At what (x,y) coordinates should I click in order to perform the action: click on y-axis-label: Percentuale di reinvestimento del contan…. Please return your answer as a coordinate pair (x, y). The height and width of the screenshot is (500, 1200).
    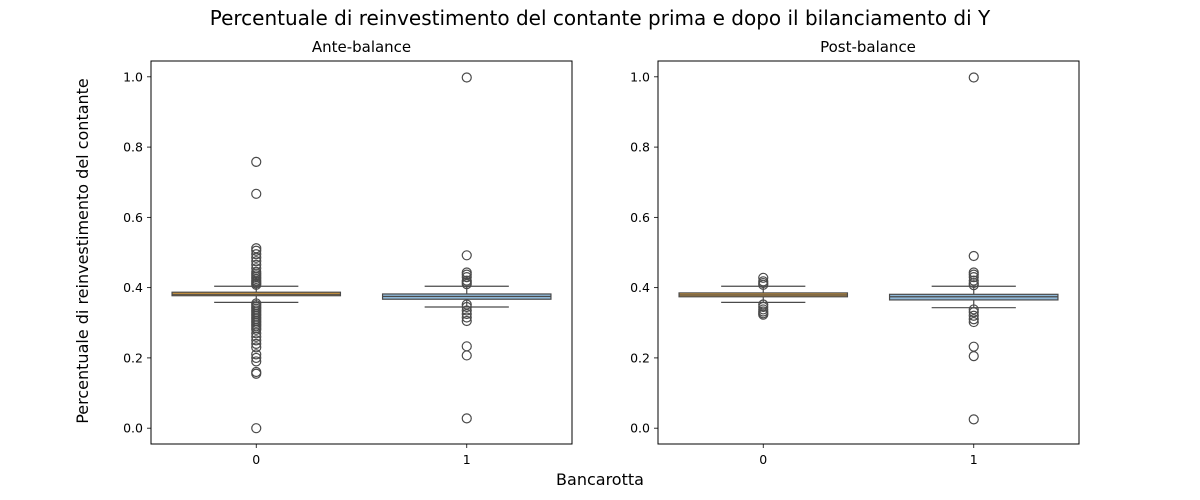
    Looking at the image, I should click on (82, 251).